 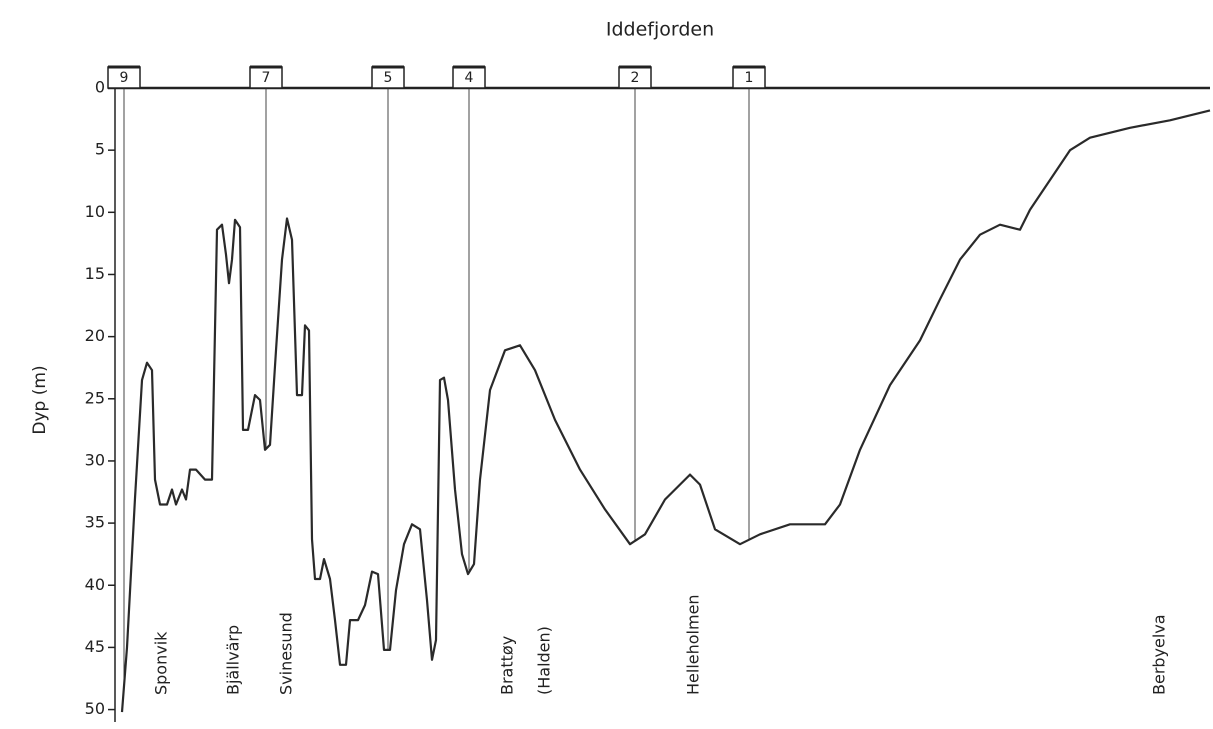 What do you see at coordinates (544, 660) in the screenshot?
I see `place-label: (Halden)` at bounding box center [544, 660].